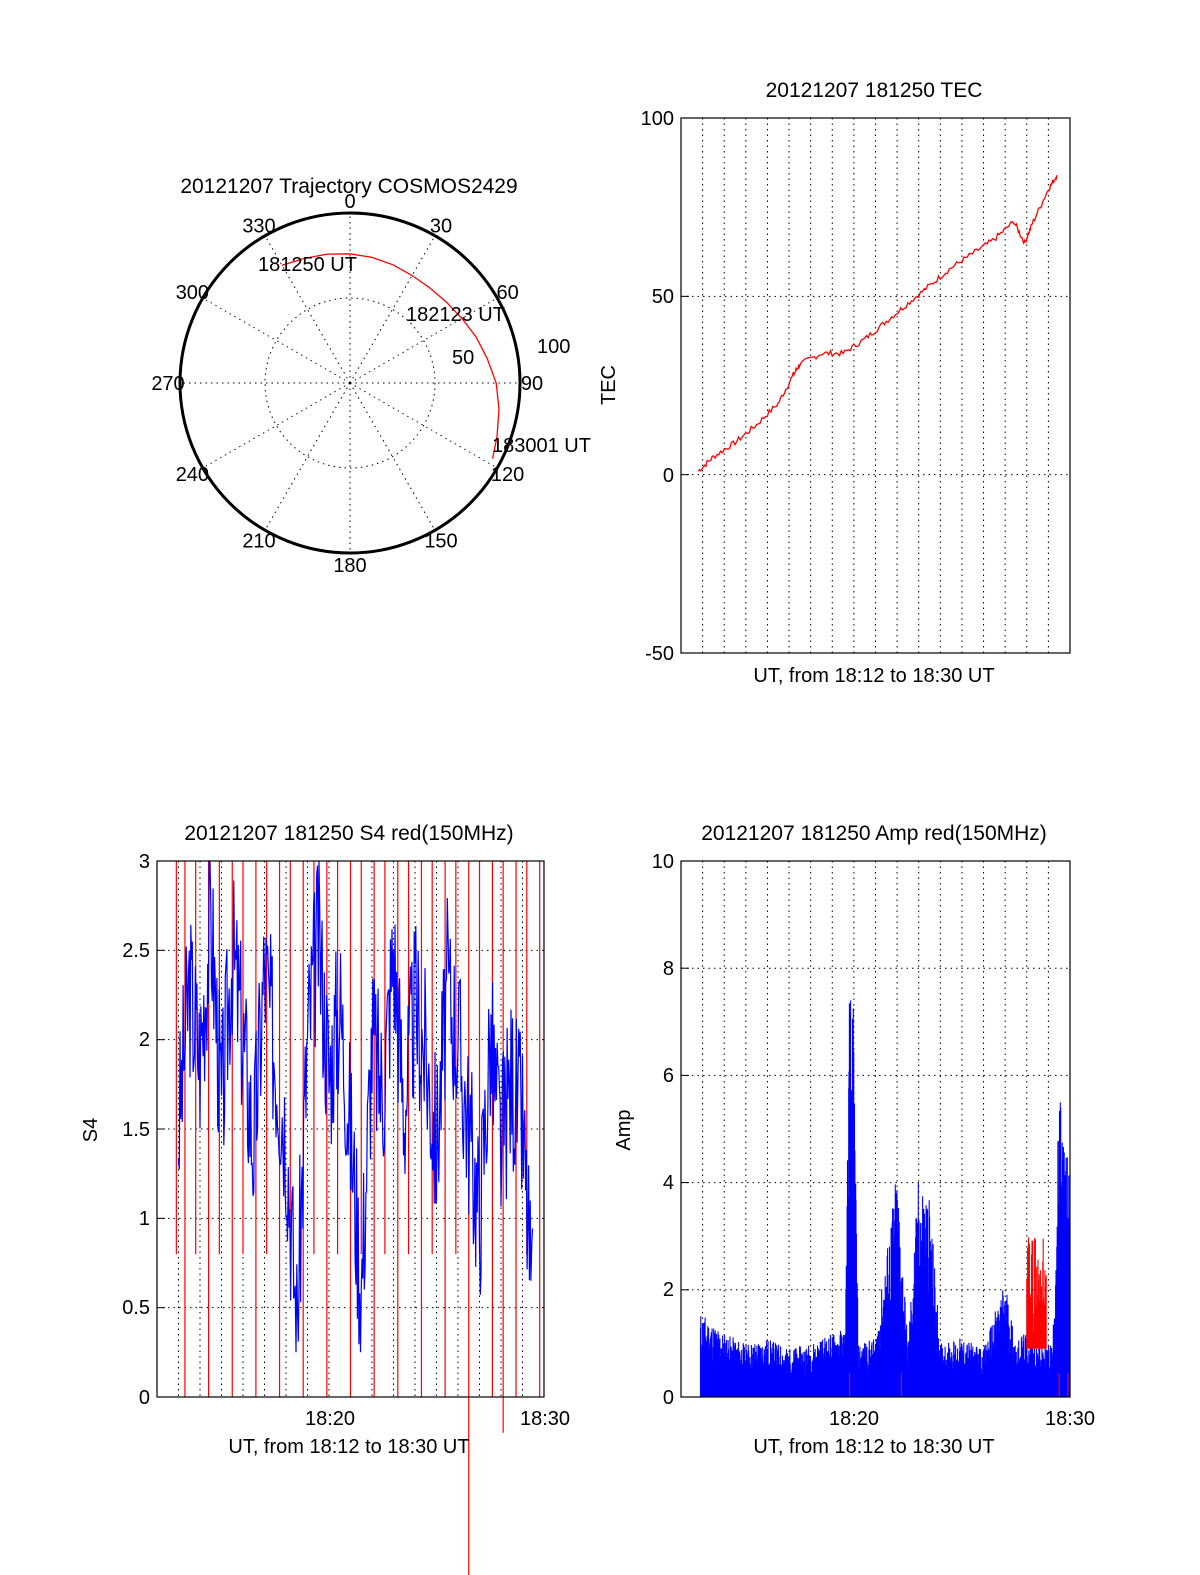  What do you see at coordinates (668, 969) in the screenshot?
I see `amp-ytick-8: 8` at bounding box center [668, 969].